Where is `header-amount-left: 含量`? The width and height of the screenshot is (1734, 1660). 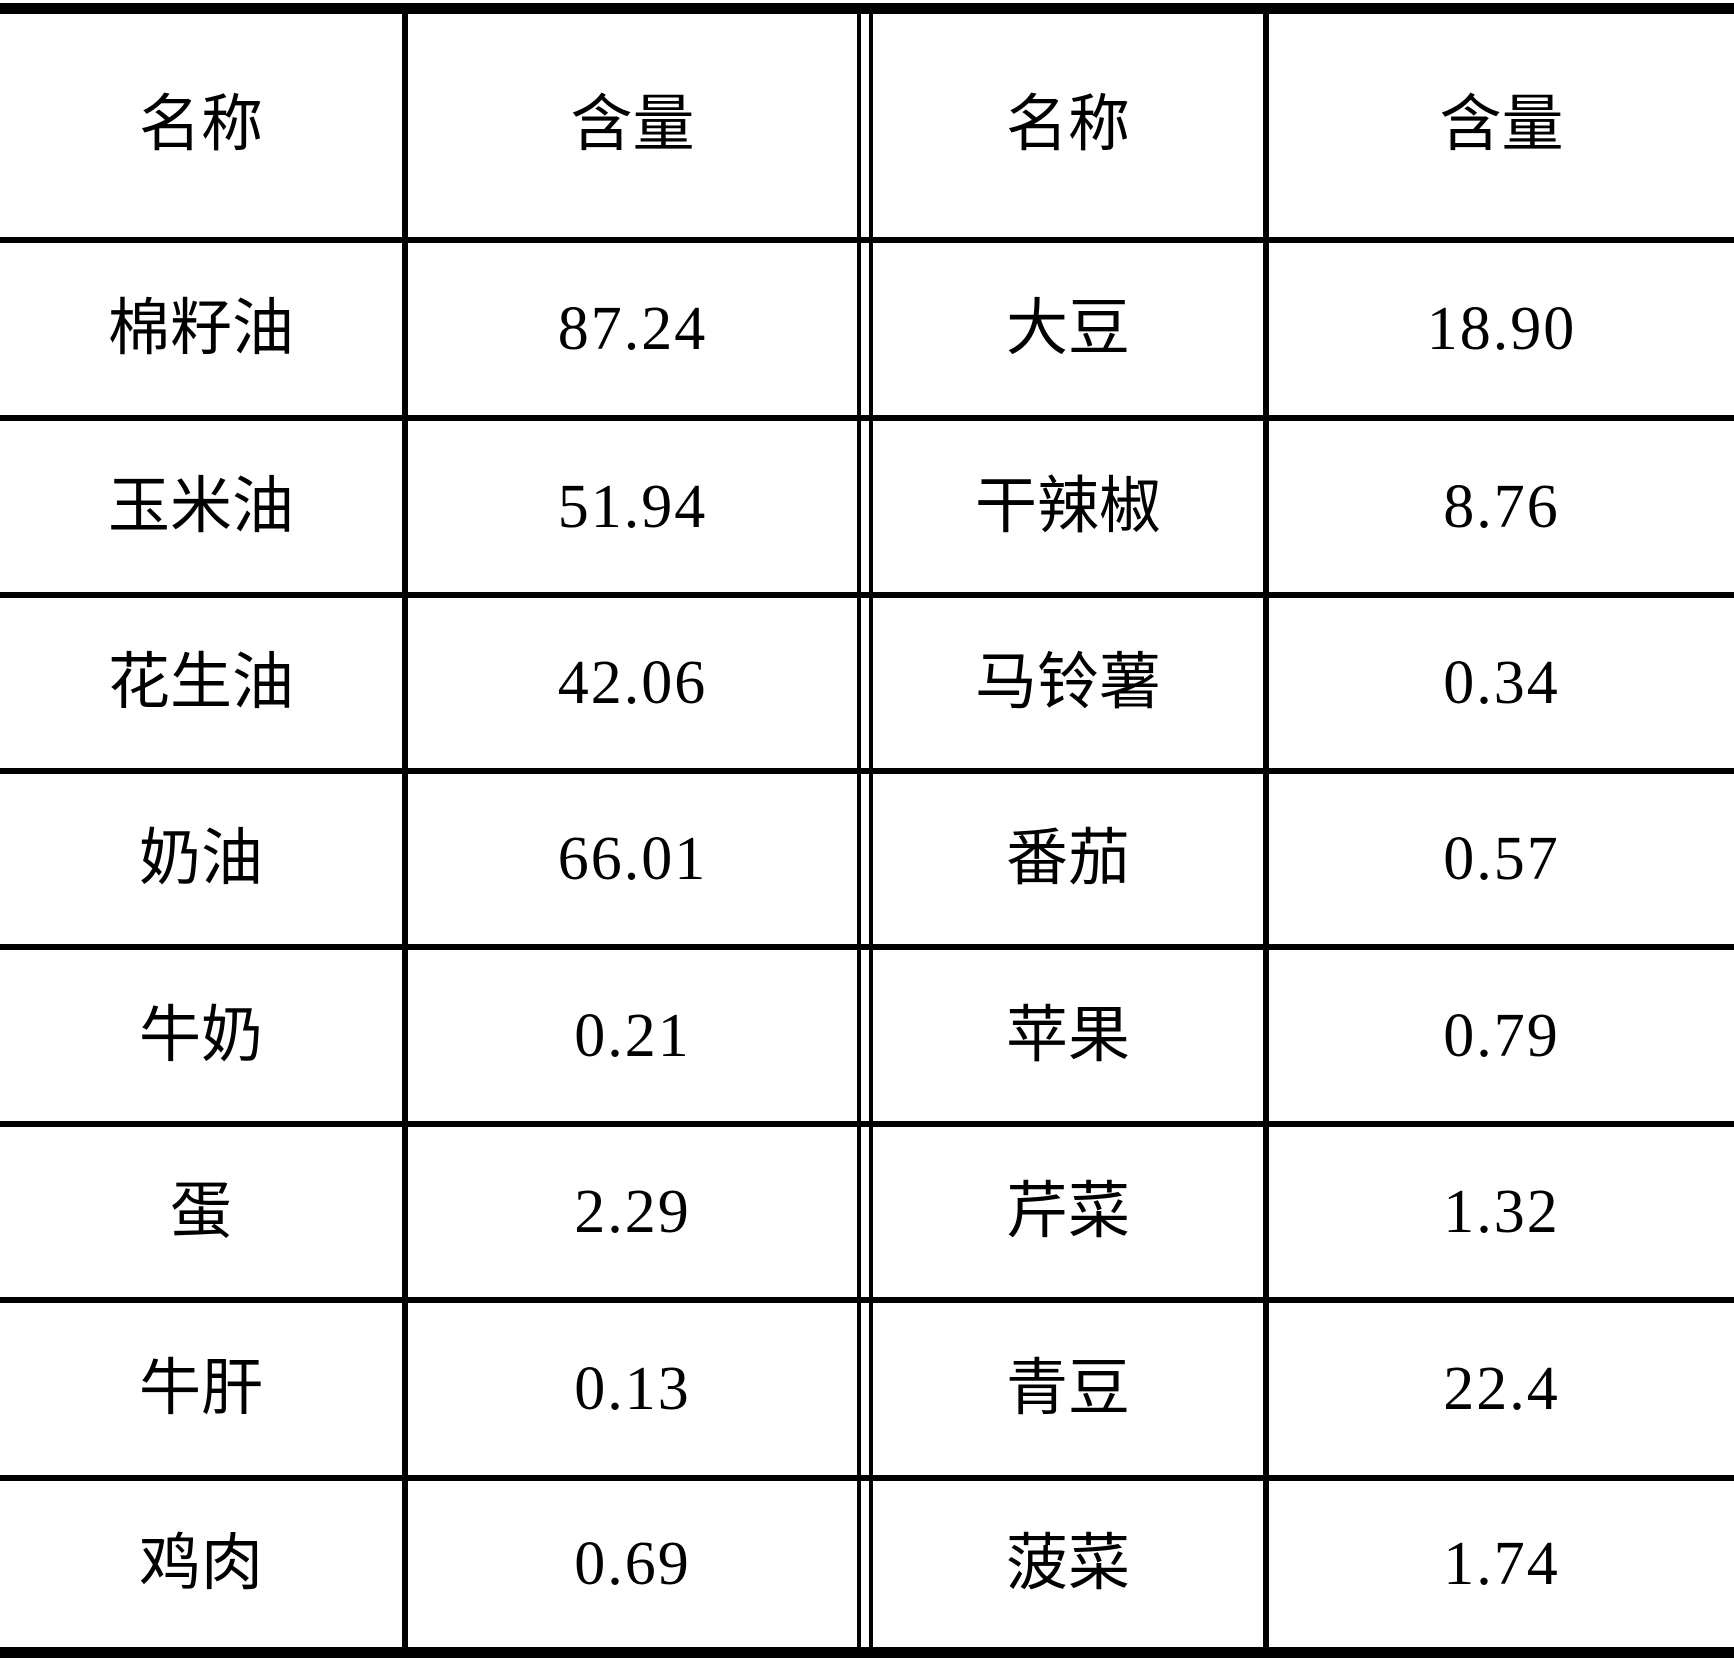 header-amount-left: 含量 is located at coordinates (632, 125).